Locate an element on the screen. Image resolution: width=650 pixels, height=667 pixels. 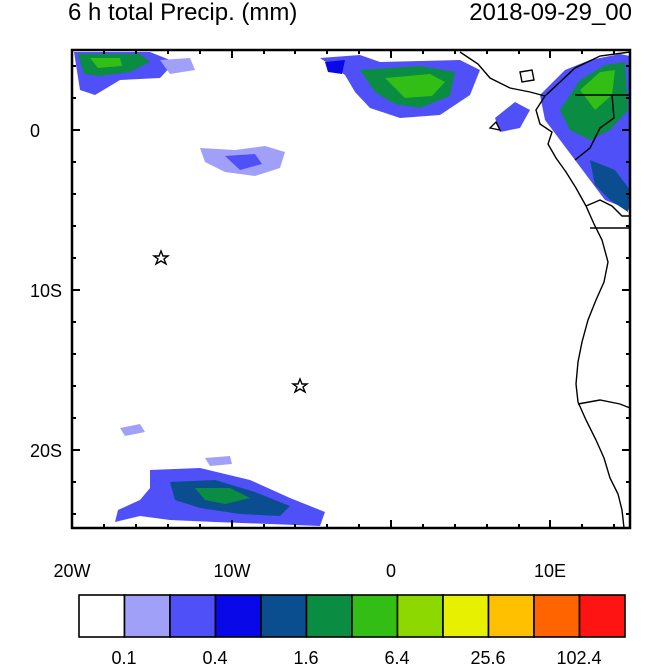
star-markers is located at coordinates (230, 321).